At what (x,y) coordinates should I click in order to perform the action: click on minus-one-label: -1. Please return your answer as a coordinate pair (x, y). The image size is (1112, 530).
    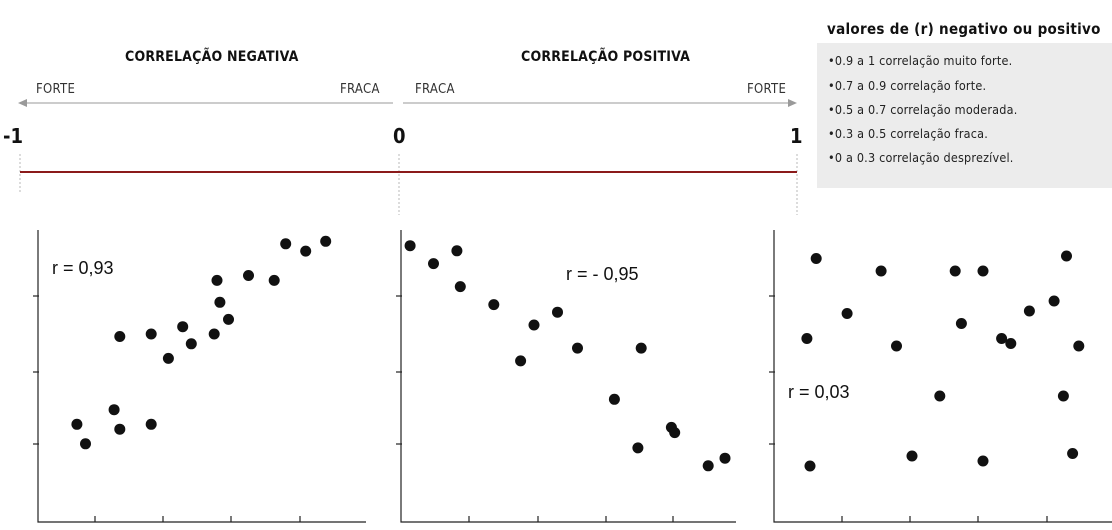
    Looking at the image, I should click on (13, 136).